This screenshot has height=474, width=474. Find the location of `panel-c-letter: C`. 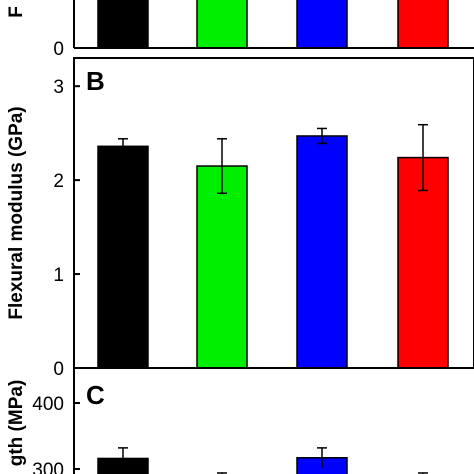

panel-c-letter: C is located at coordinates (95, 395).